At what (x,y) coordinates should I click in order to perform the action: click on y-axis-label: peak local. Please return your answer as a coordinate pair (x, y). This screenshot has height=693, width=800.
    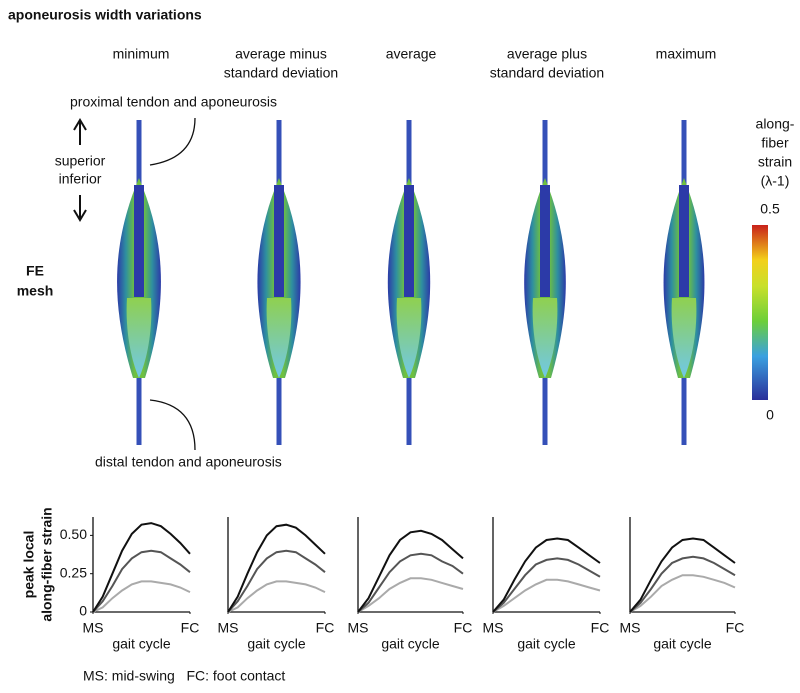
    Looking at the image, I should click on (29, 565).